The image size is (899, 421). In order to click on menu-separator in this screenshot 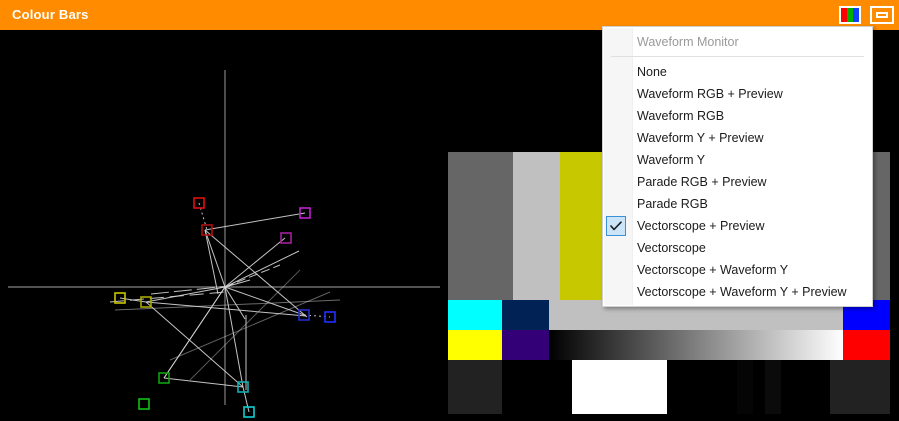, I will do `click(737, 56)`.